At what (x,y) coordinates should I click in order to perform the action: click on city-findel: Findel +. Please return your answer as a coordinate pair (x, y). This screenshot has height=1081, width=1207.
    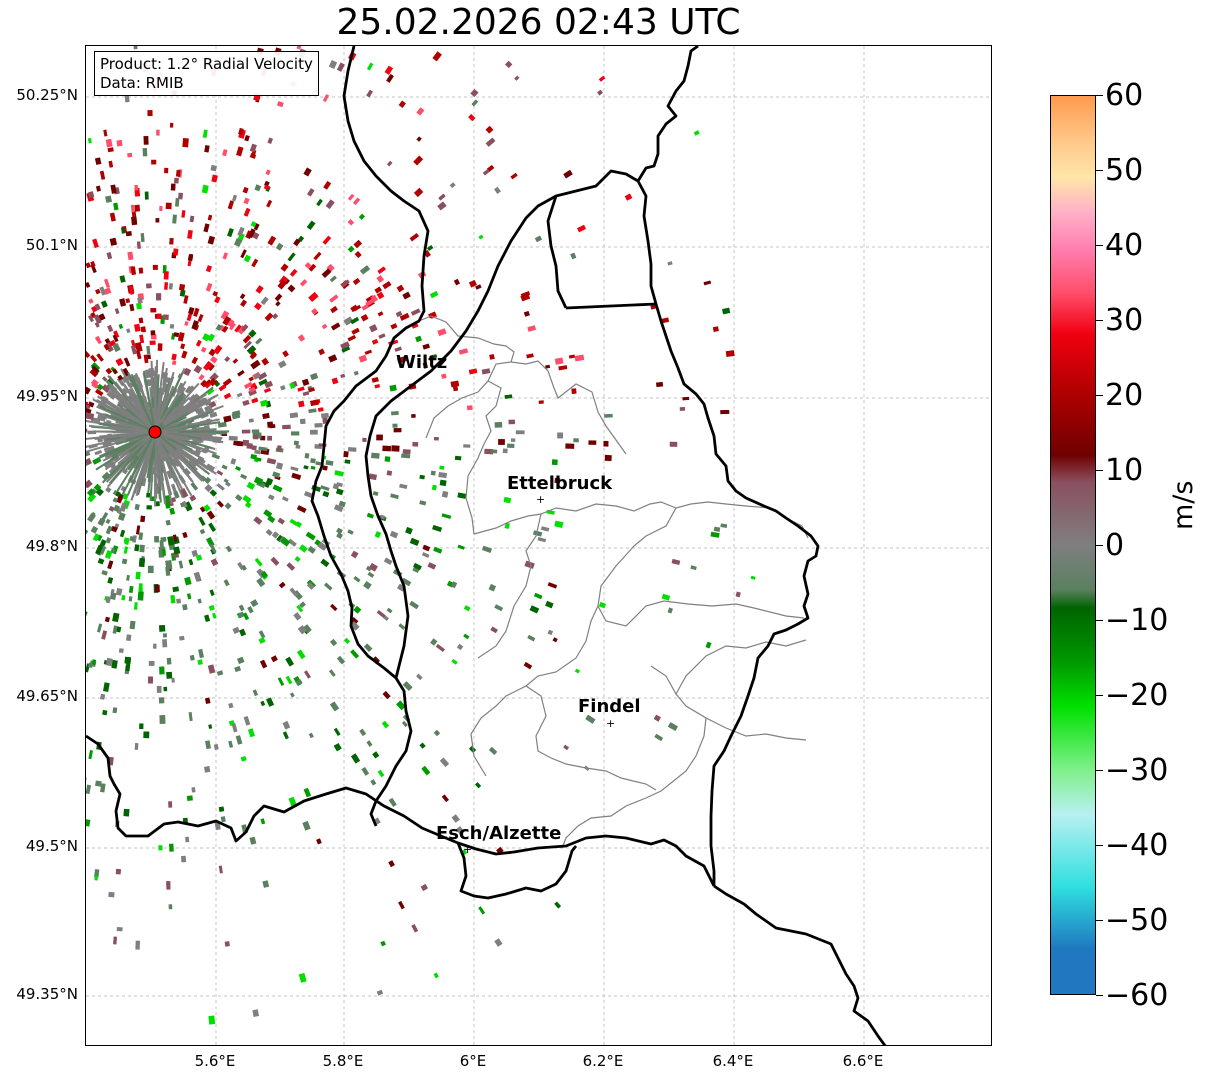
    Looking at the image, I should click on (609, 713).